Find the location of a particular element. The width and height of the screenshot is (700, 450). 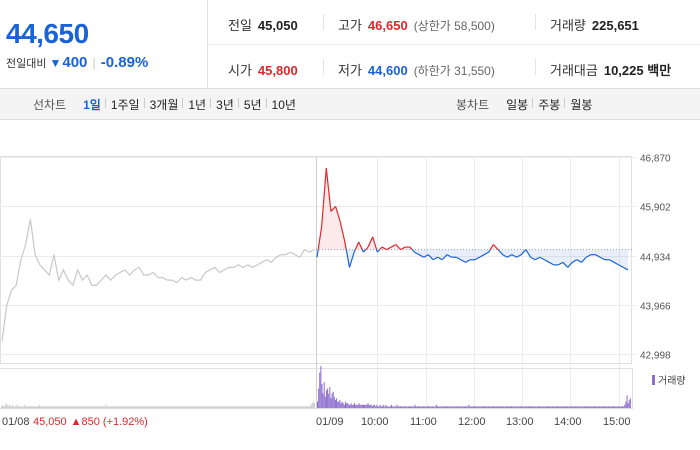

line-chart-title: 선차트 is located at coordinates (50, 104).